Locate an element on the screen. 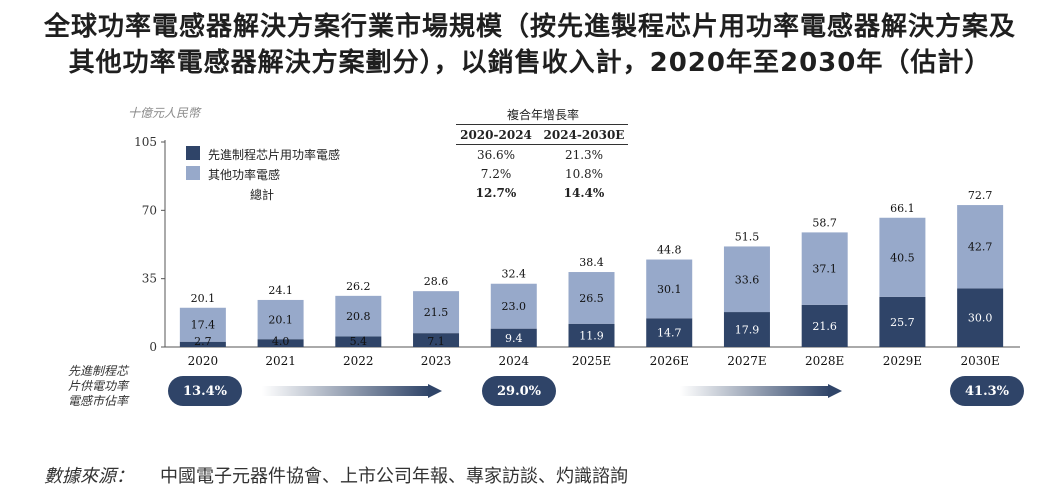 This screenshot has width=1060, height=500. data-label-advanced: 14.7 is located at coordinates (669, 333).